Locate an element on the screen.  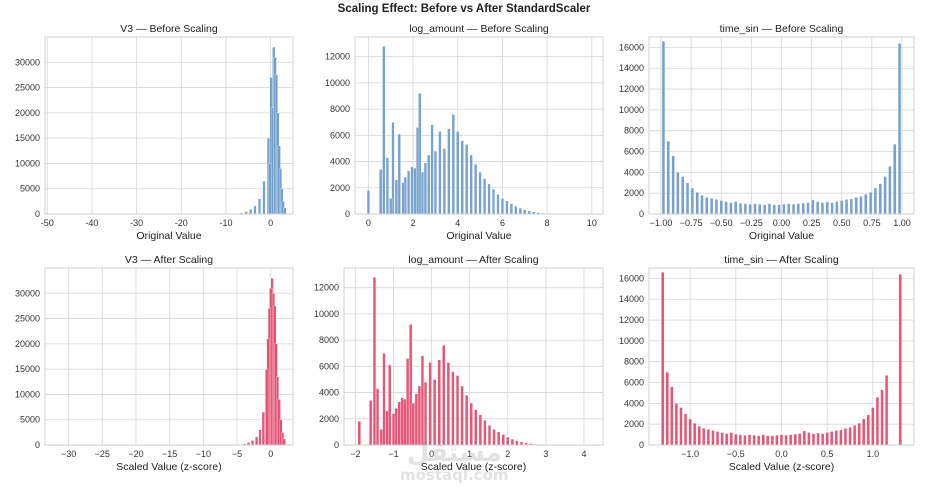
x-tick-label: 0.5 is located at coordinates (827, 454).